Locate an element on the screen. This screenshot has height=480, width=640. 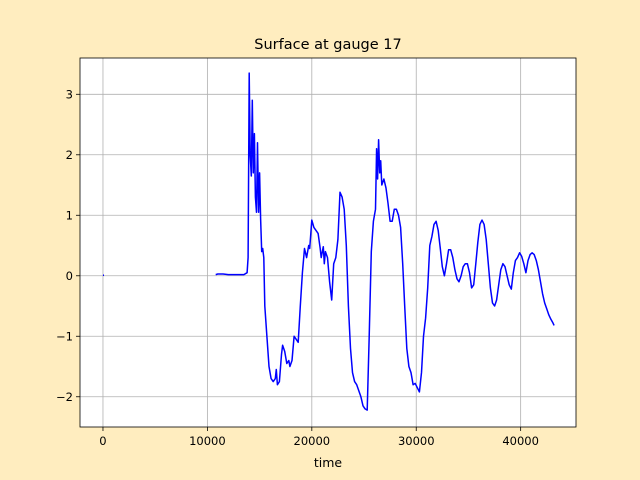
y-tick-label: 2 is located at coordinates (69, 155).